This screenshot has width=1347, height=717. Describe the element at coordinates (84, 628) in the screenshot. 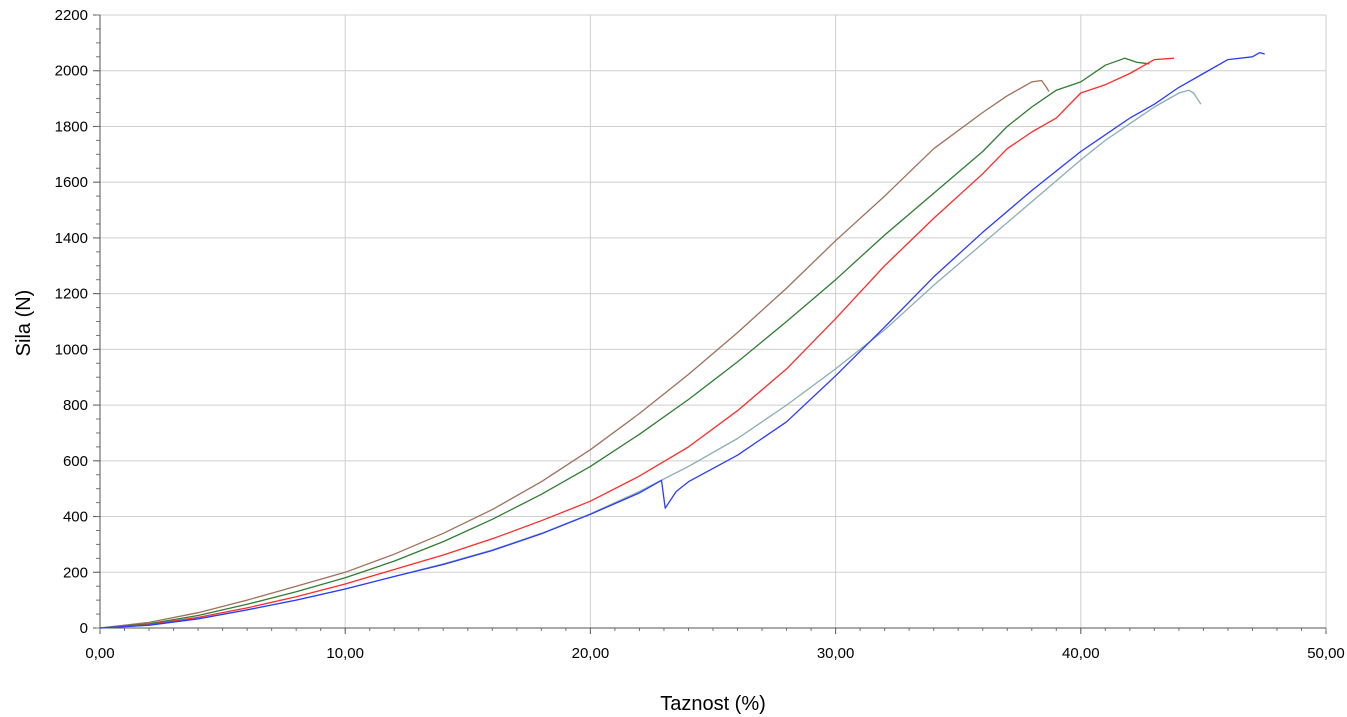

I see `y-tick-label: 0` at that location.